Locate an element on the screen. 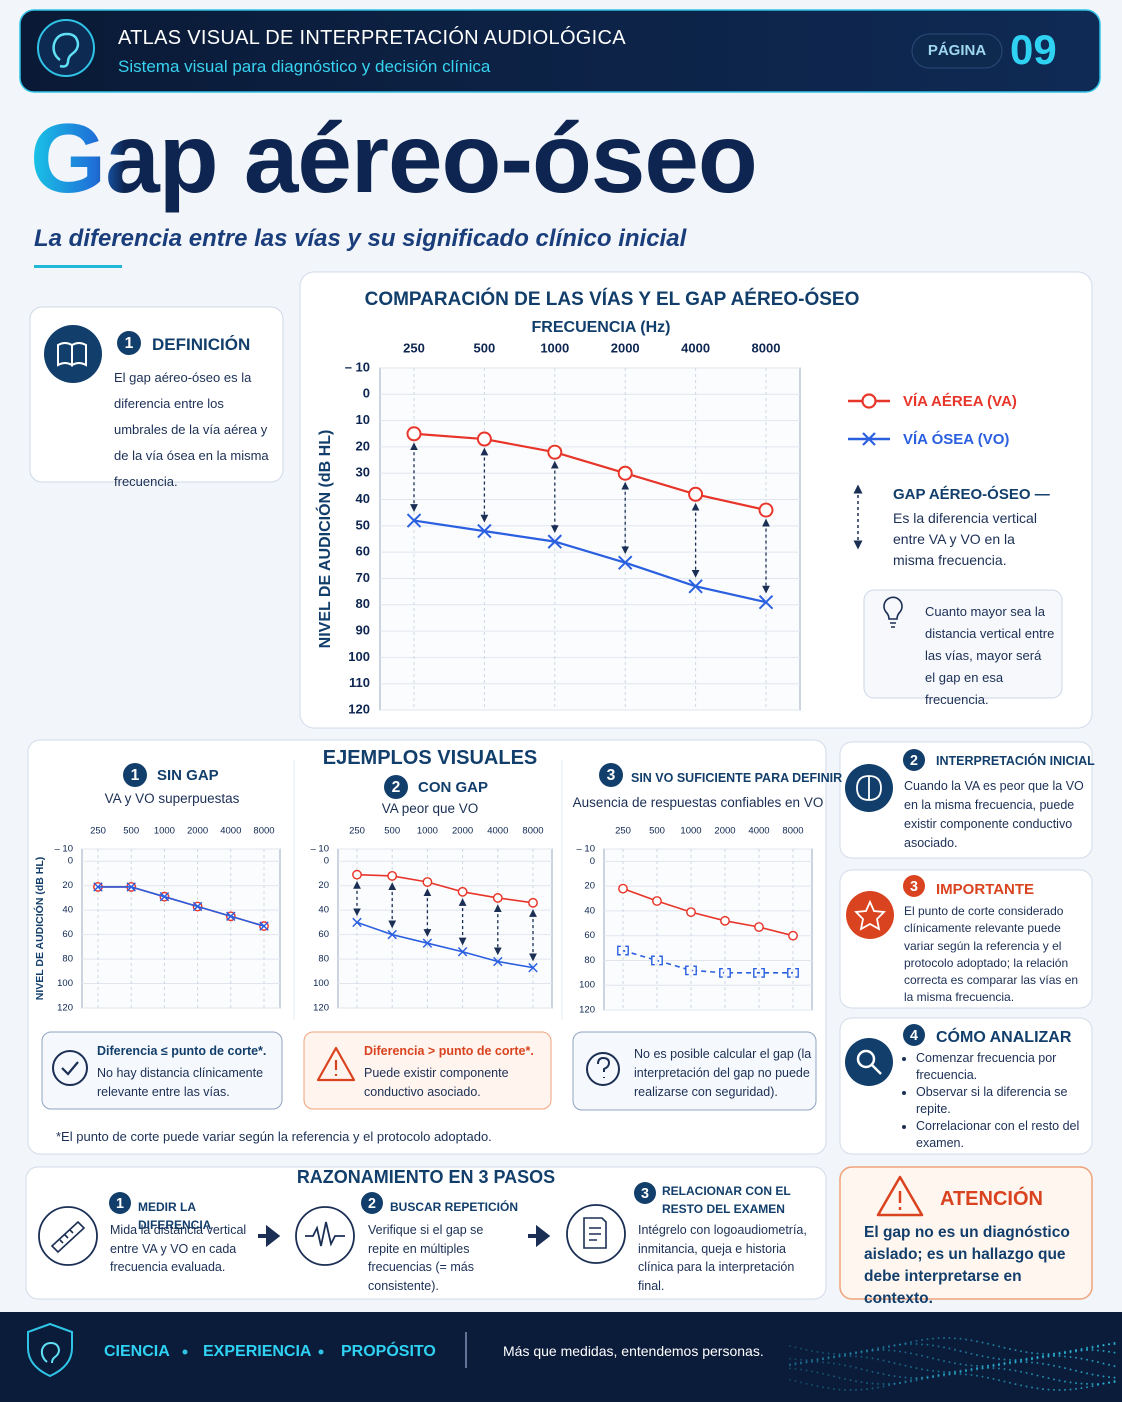 The width and height of the screenshot is (1122, 1402). y-tick-label: 80 is located at coordinates (363, 603).